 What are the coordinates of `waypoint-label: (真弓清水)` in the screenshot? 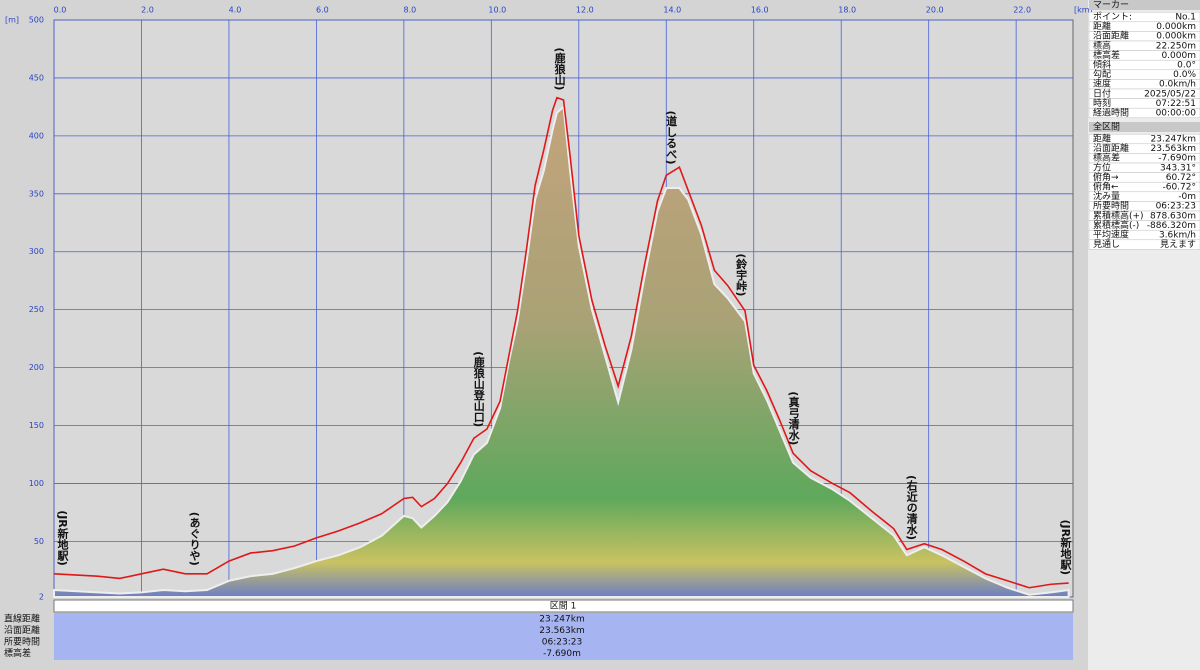 It's located at (793, 418).